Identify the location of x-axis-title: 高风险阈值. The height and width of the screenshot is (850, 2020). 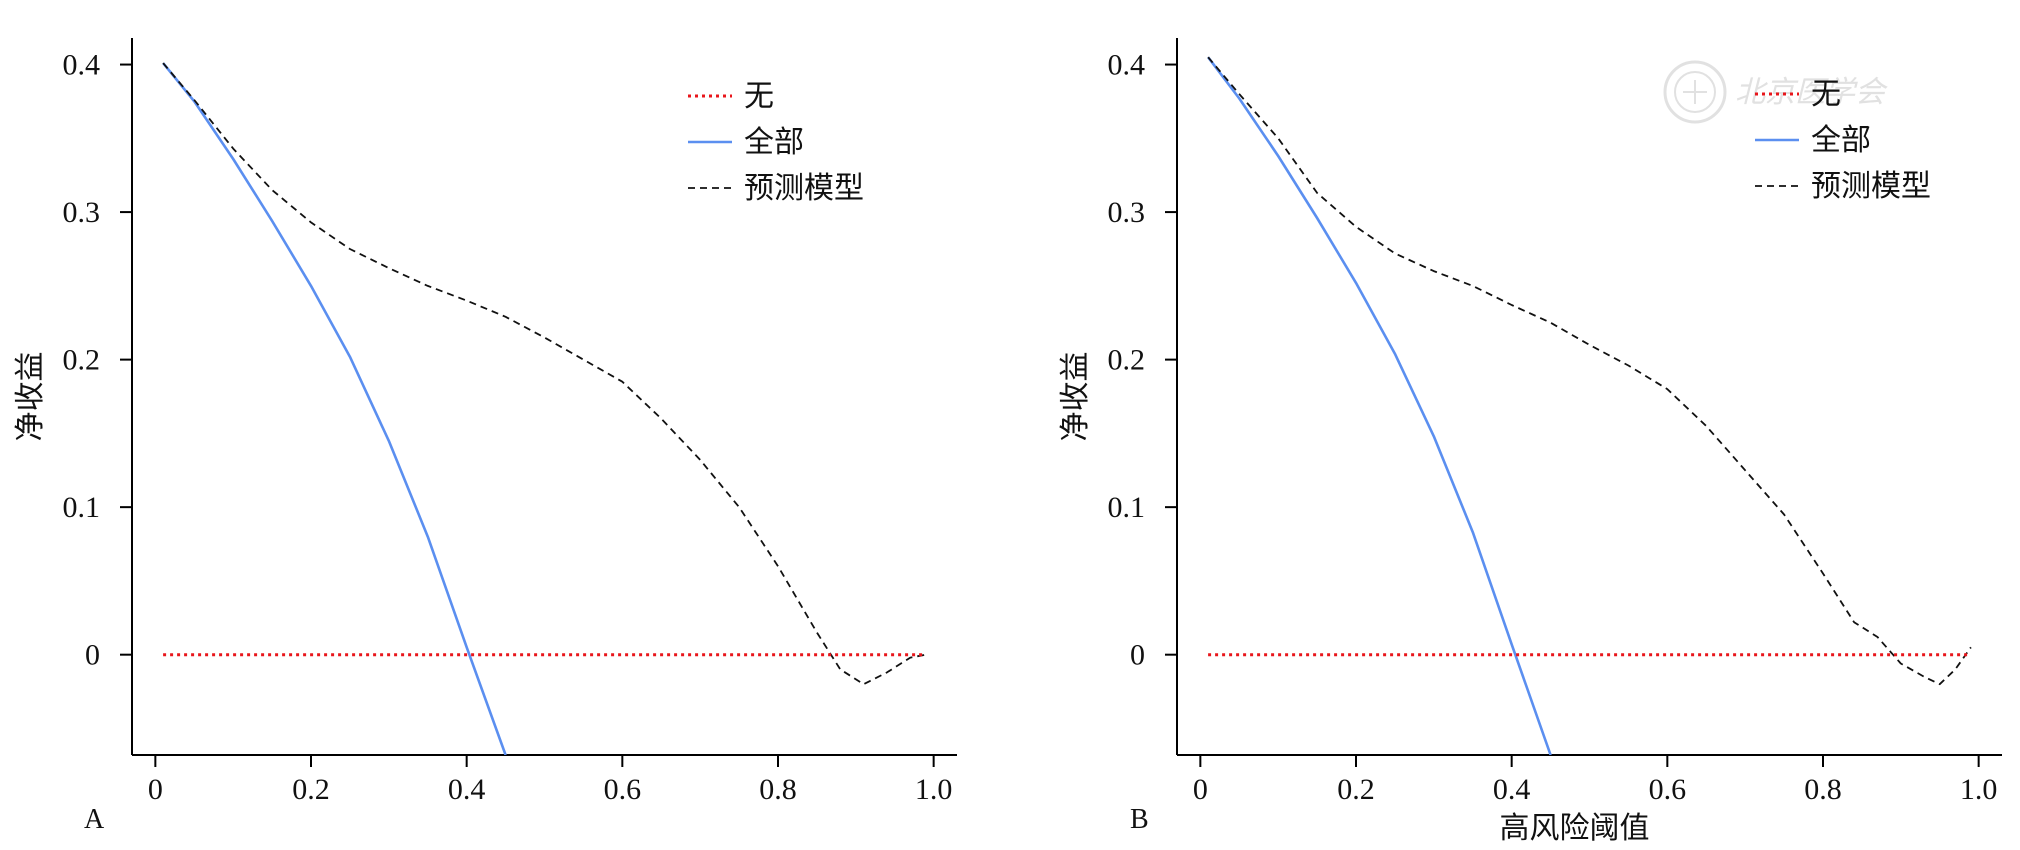
(1575, 828).